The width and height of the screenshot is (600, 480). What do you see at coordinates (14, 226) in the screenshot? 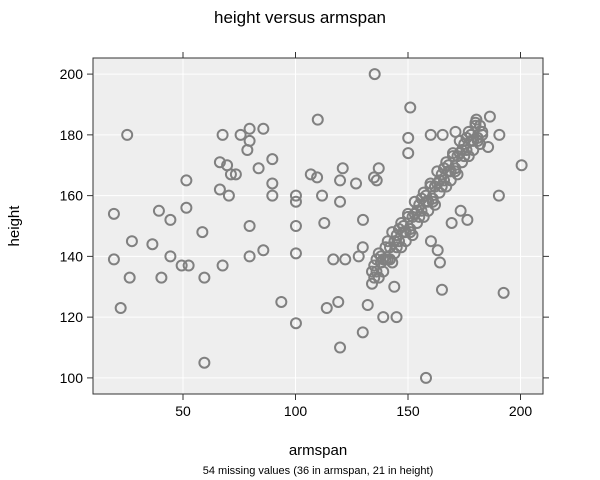
I see `y-axis-label: height` at bounding box center [14, 226].